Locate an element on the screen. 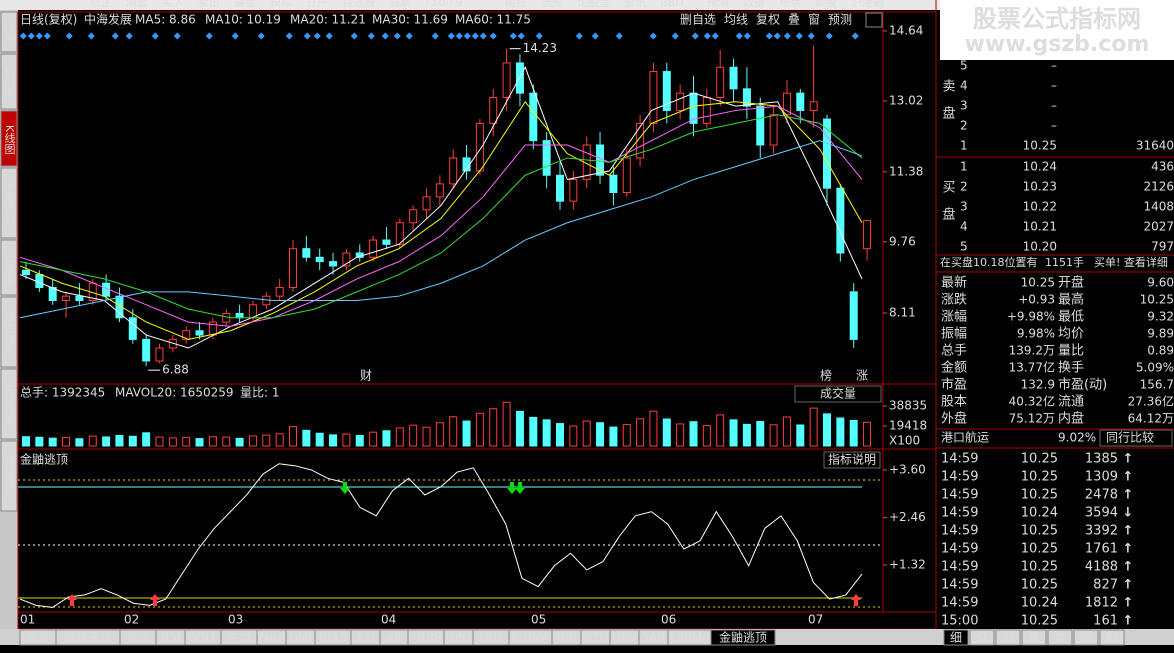 This screenshot has height=653, width=1174. chart-button: 叠 is located at coordinates (794, 20).